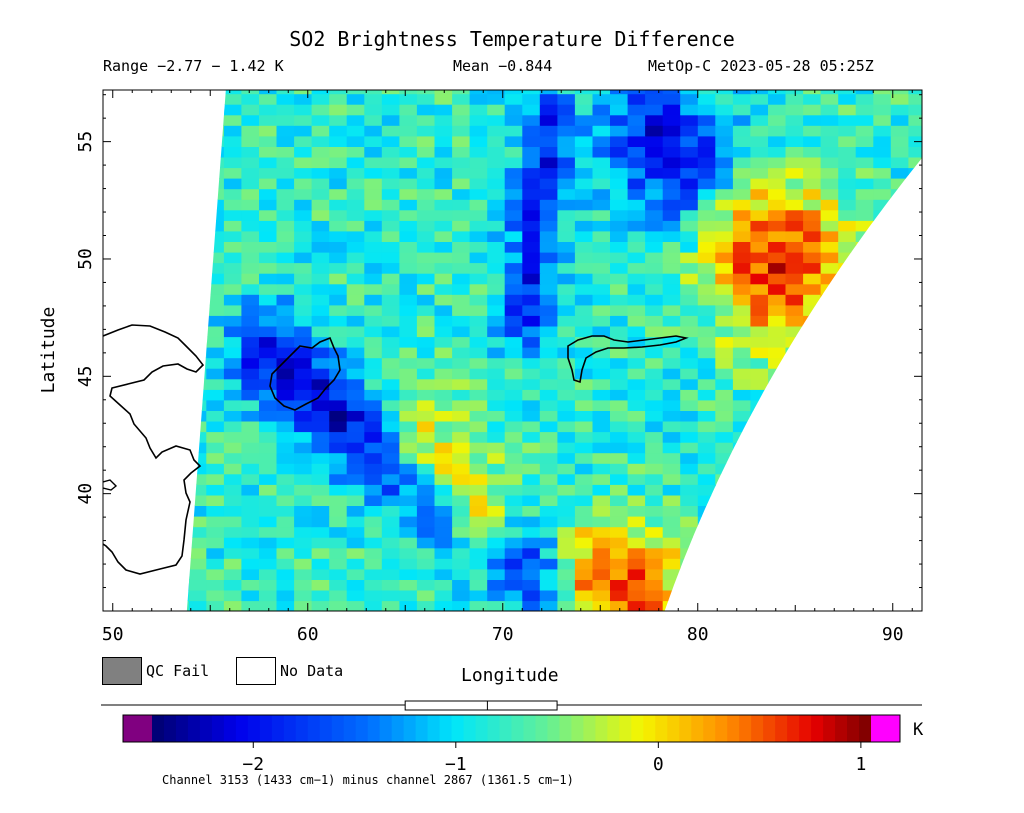 The width and height of the screenshot is (1024, 813). What do you see at coordinates (893, 634) in the screenshot?
I see `x-tick-label: 90` at bounding box center [893, 634].